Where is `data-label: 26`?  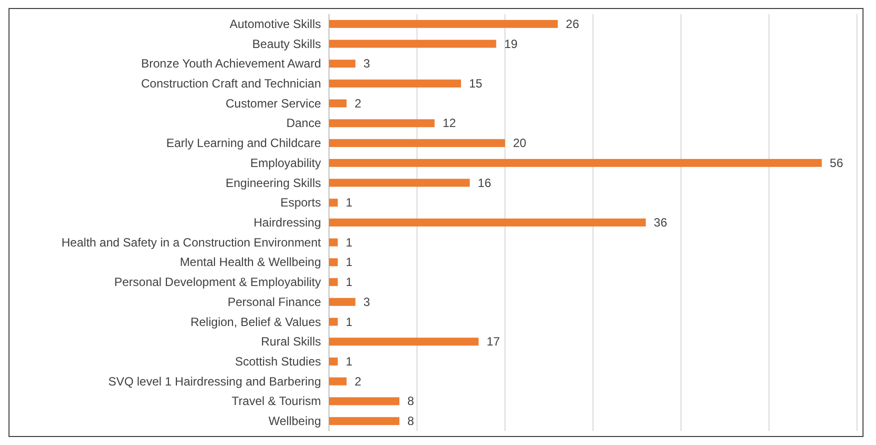
data-label: 26 is located at coordinates (573, 23).